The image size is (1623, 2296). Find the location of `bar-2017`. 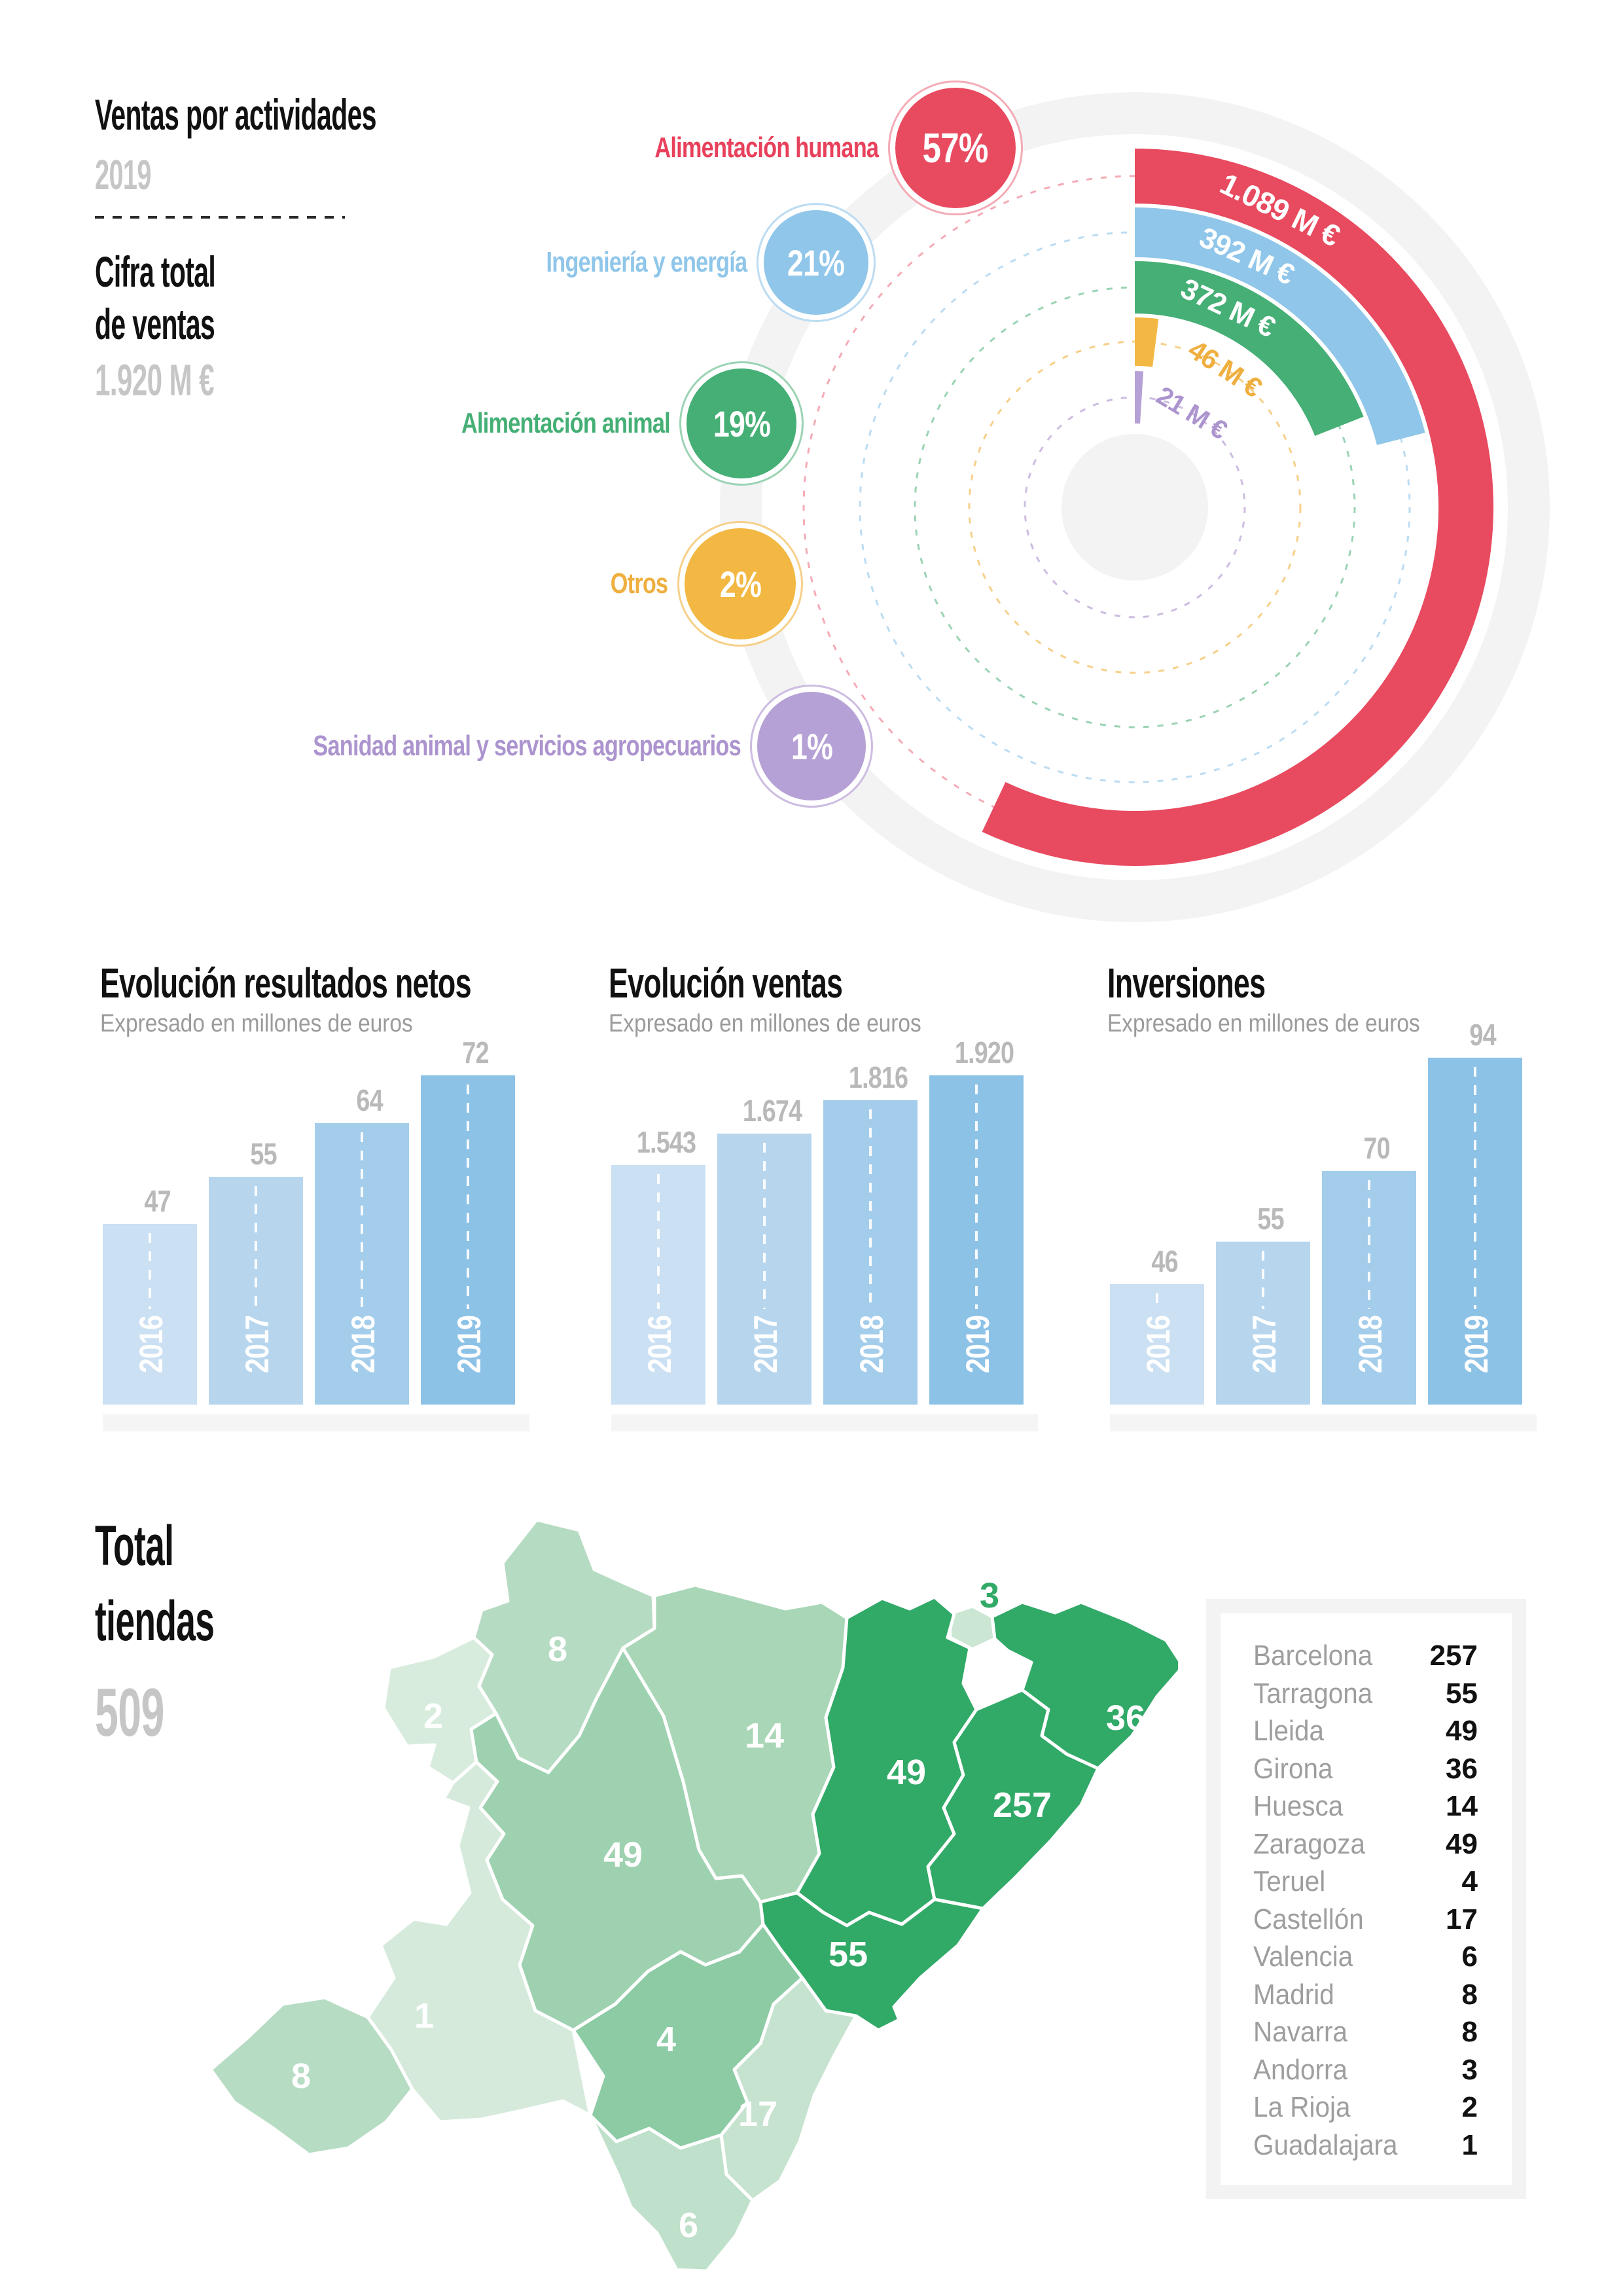

bar-2017 is located at coordinates (256, 1291).